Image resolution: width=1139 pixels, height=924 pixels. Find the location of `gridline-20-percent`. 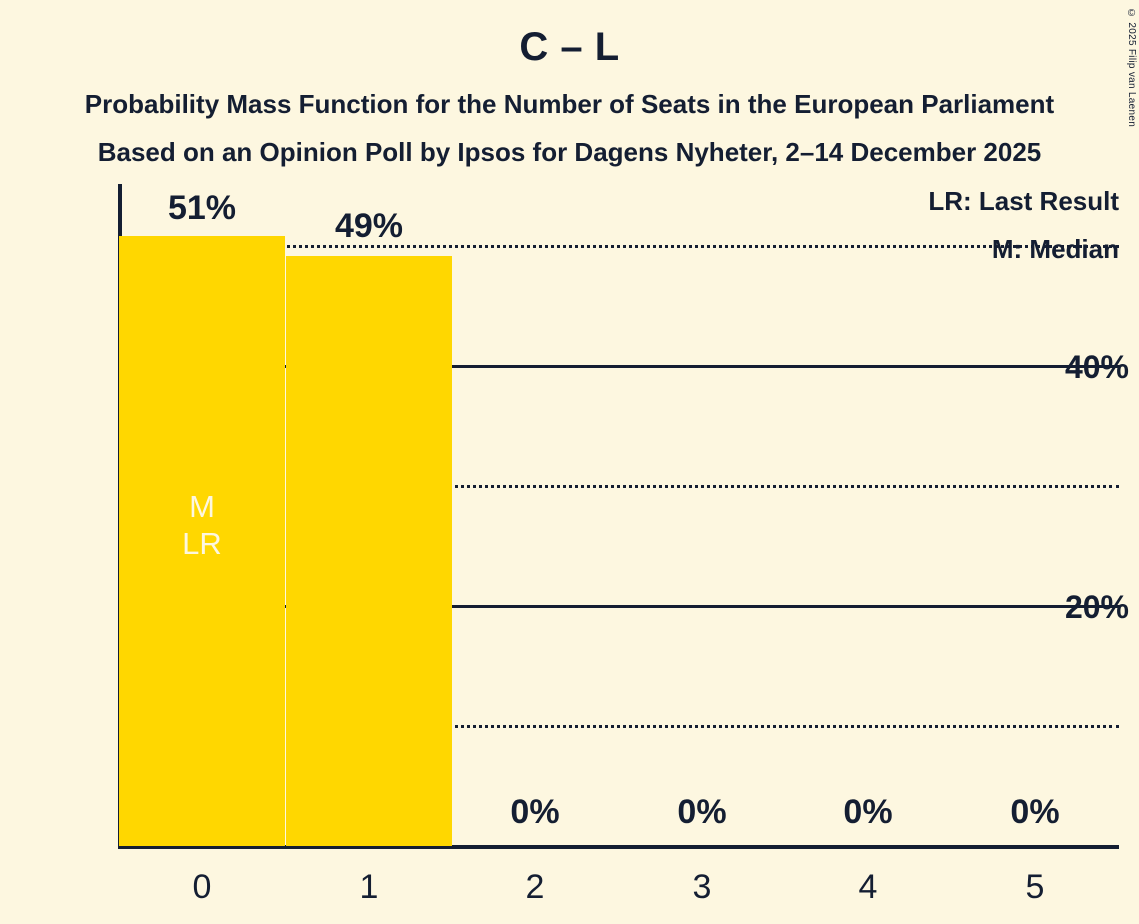

gridline-20-percent is located at coordinates (618, 606).